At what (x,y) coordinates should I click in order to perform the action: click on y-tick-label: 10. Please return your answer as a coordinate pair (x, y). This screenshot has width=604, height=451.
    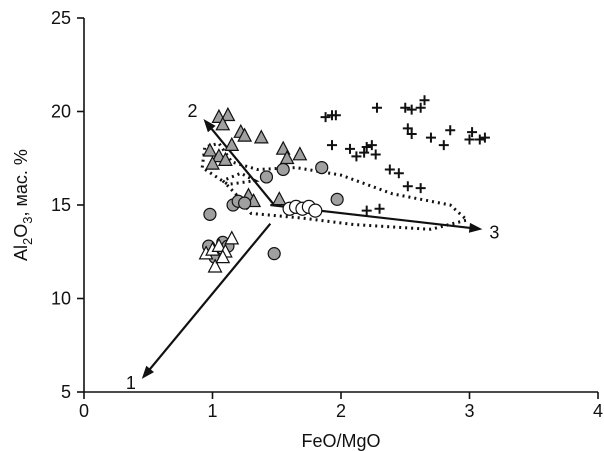
    Looking at the image, I should click on (61, 299).